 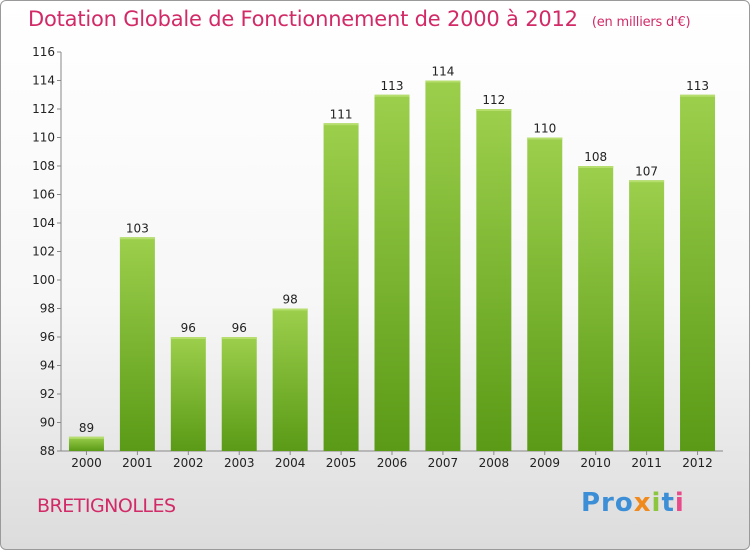 What do you see at coordinates (47, 451) in the screenshot?
I see `y-tick-label: 88` at bounding box center [47, 451].